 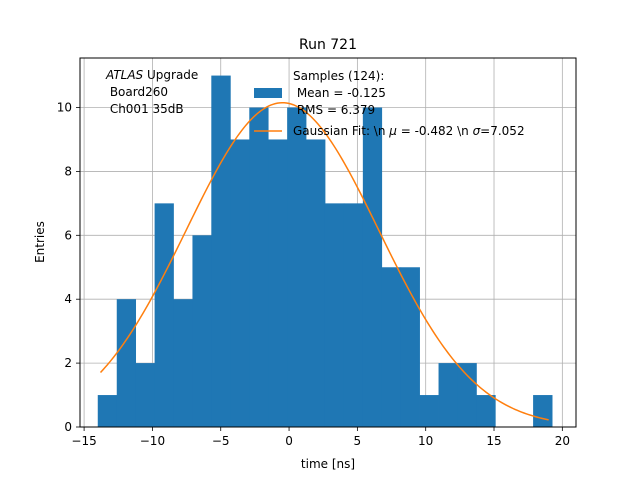 What do you see at coordinates (341, 131) in the screenshot?
I see `legend-fit-part-1: Gaussian Fit: \n` at bounding box center [341, 131].